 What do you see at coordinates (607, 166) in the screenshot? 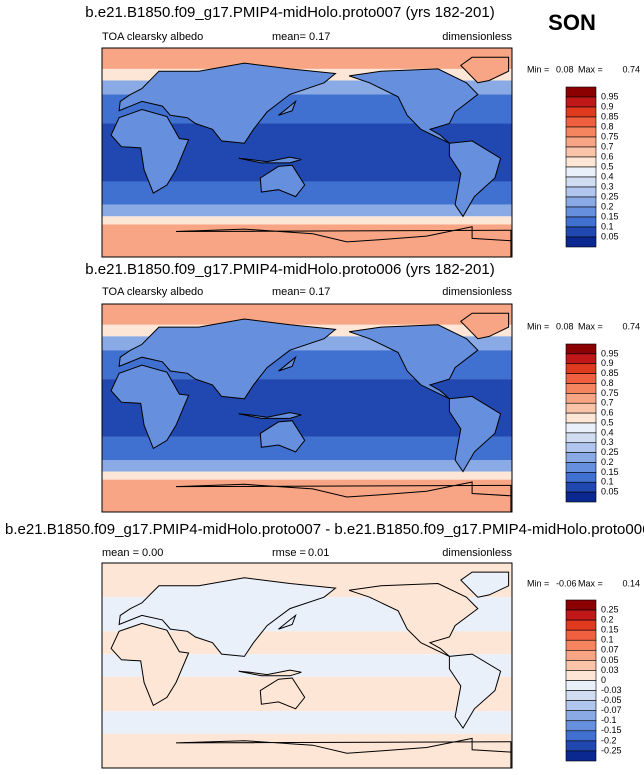
I see `colorbar-label: 0.5` at bounding box center [607, 166].